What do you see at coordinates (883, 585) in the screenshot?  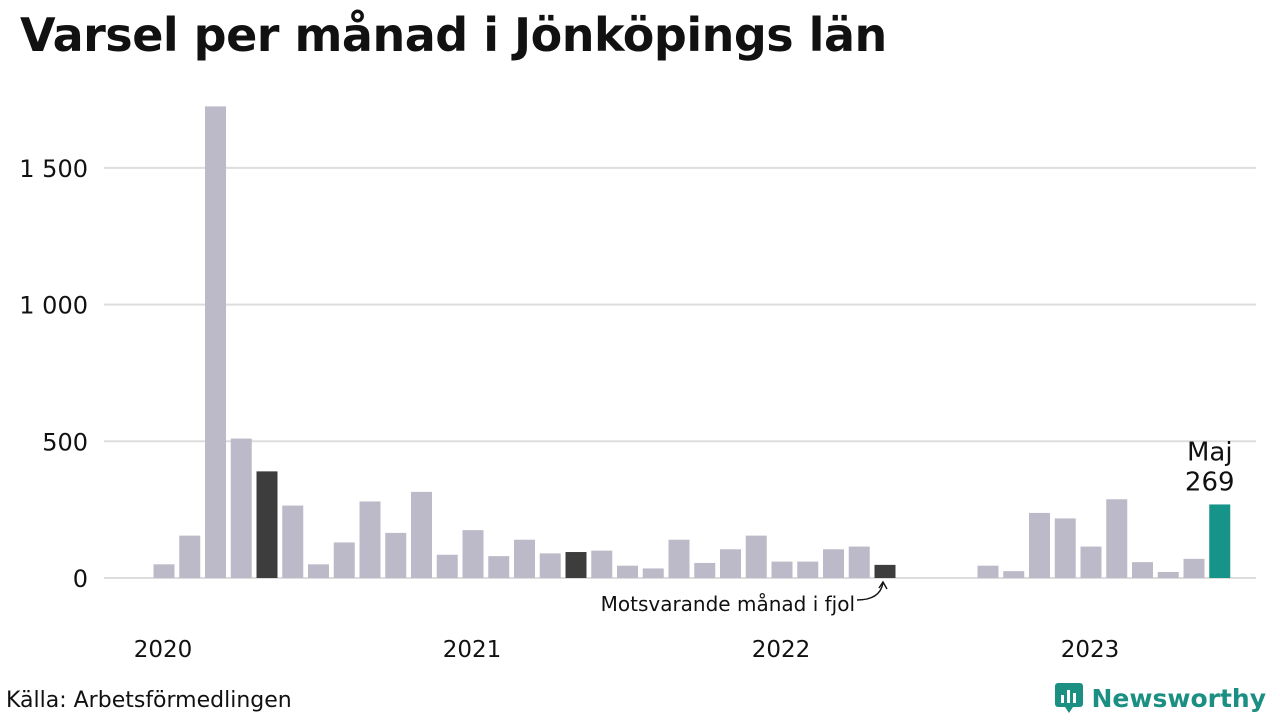 I see `annotation-arrowhead` at bounding box center [883, 585].